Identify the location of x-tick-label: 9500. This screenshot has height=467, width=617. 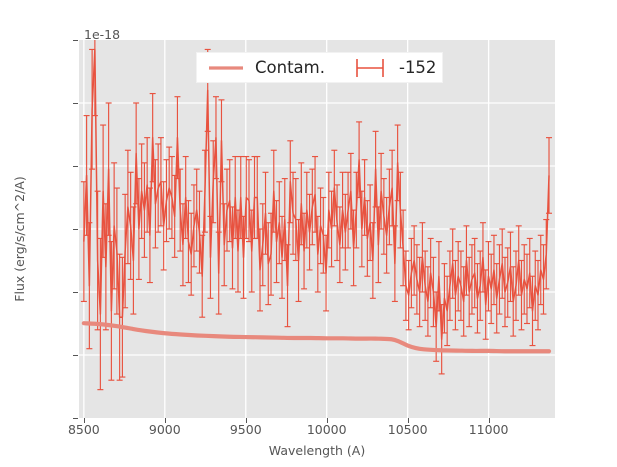
(245, 429).